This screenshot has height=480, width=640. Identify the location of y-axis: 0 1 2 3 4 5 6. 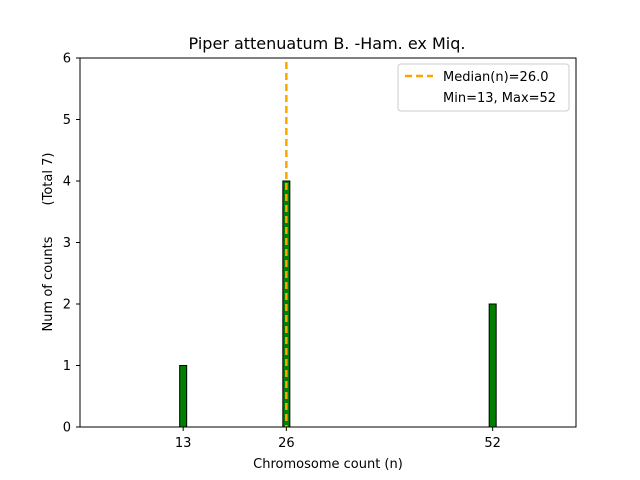
(71, 244).